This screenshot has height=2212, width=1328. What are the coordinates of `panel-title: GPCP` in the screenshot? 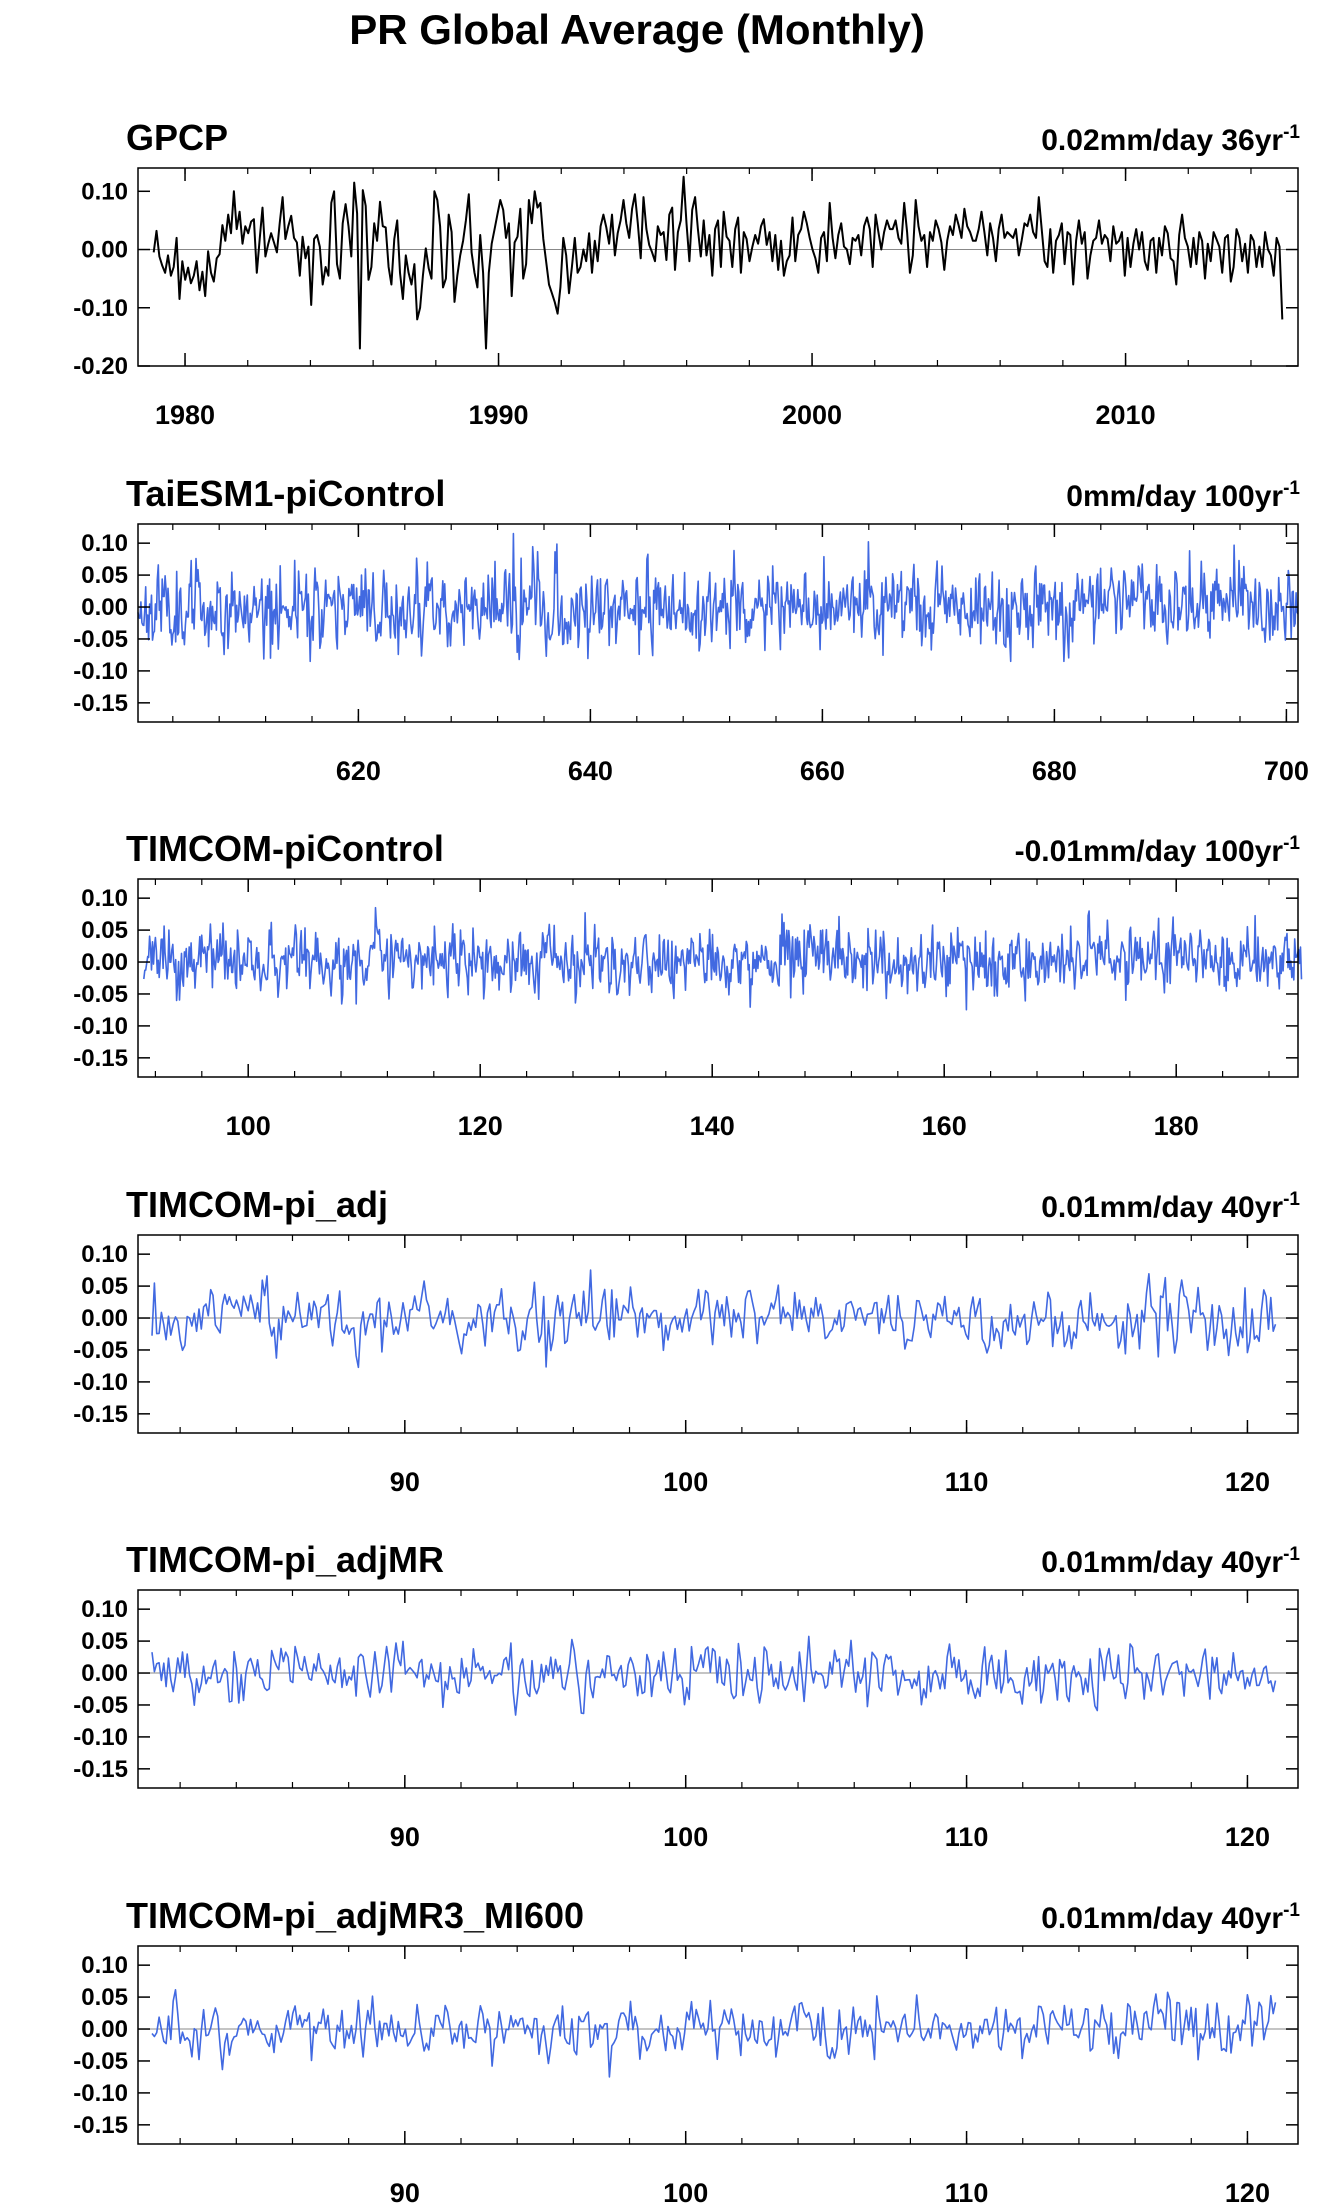 It's located at (177, 137).